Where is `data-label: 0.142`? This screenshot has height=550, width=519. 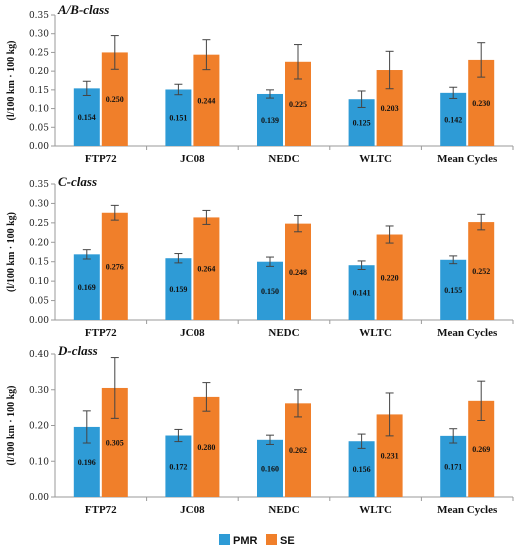
data-label: 0.142 is located at coordinates (453, 119).